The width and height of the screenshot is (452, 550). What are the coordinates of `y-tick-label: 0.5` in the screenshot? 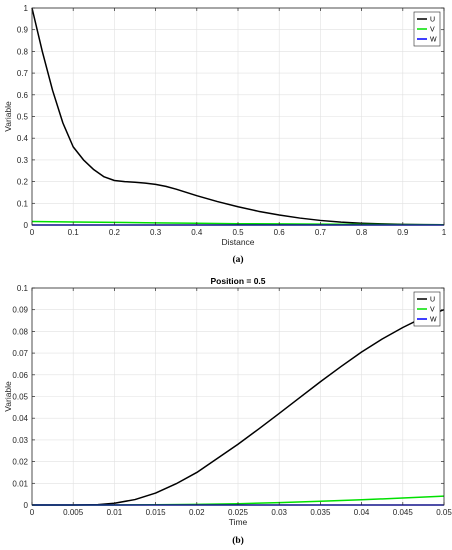 It's located at (23, 117).